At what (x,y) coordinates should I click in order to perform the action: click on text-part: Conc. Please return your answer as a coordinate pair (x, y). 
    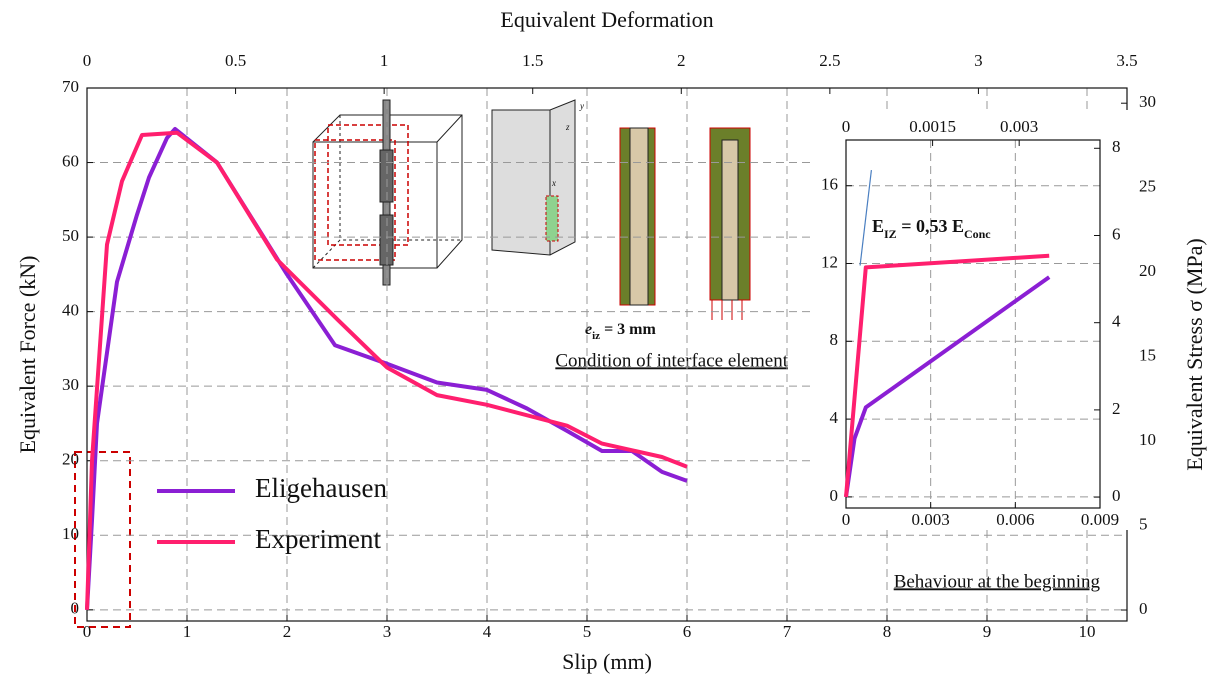
    Looking at the image, I should click on (977, 234).